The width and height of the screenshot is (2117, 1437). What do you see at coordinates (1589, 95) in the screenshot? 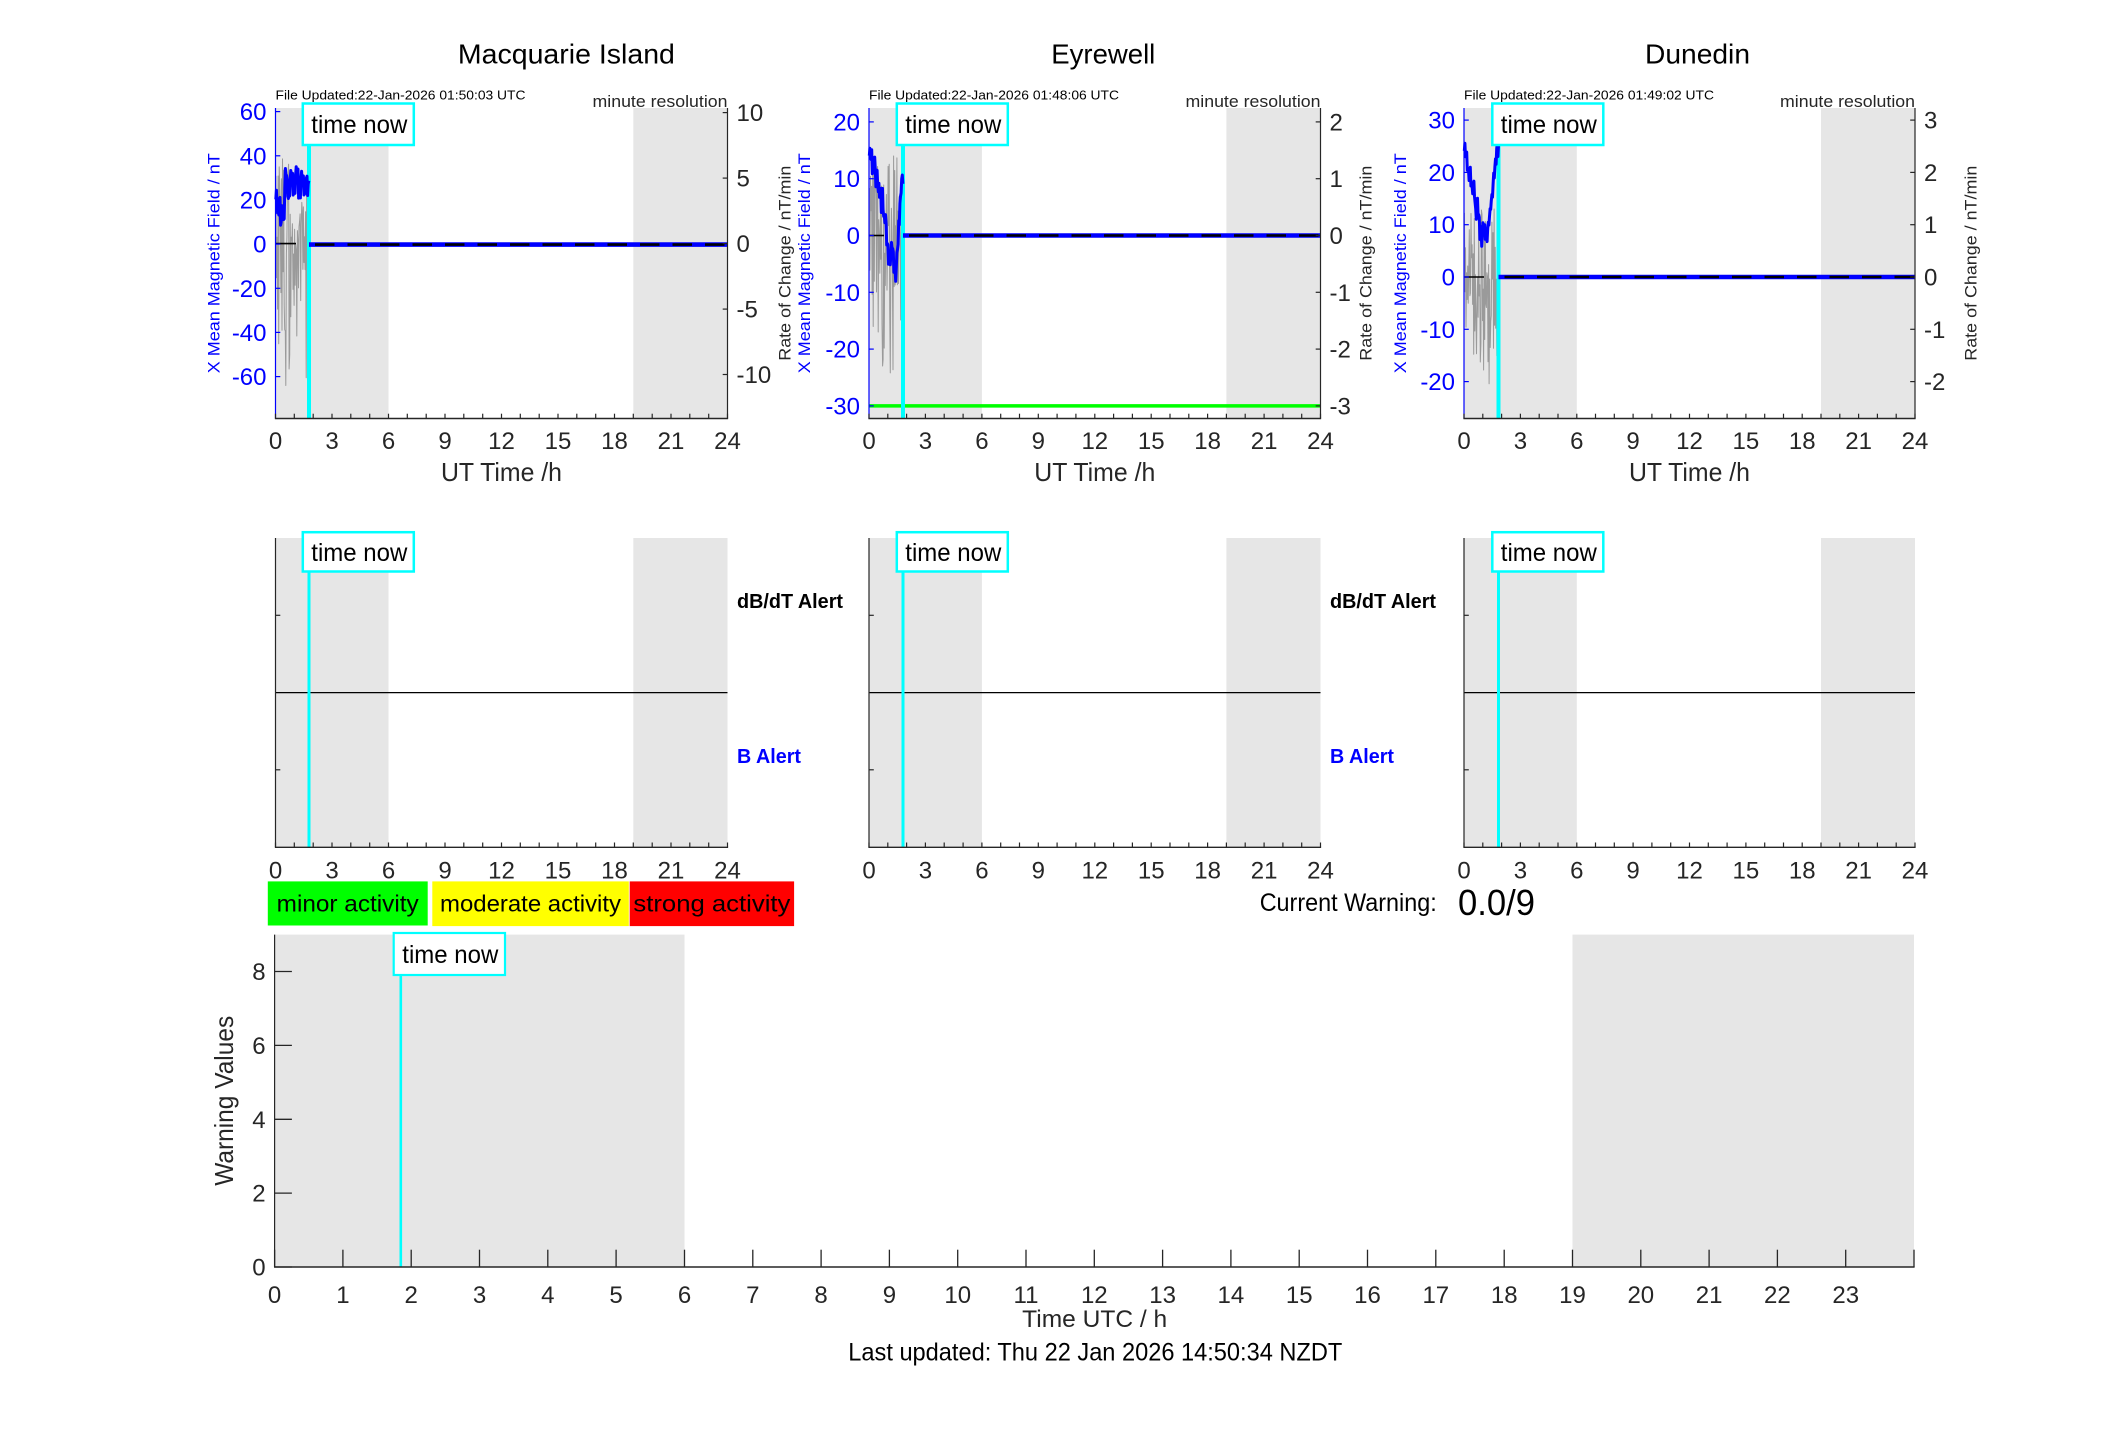
I see `svg-text:File Updated:22-Jan-2026 01:49: File Updated:22-Jan-2026 01:49:02 UTC` at bounding box center [1589, 95].